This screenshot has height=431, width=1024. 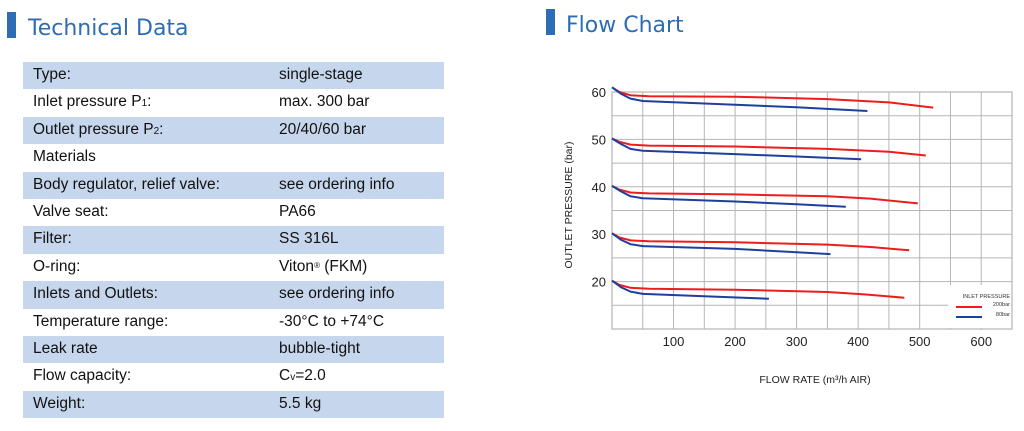 I want to click on table-row: Outlet pressure P2: 20/40/60 bar, so click(x=233, y=130).